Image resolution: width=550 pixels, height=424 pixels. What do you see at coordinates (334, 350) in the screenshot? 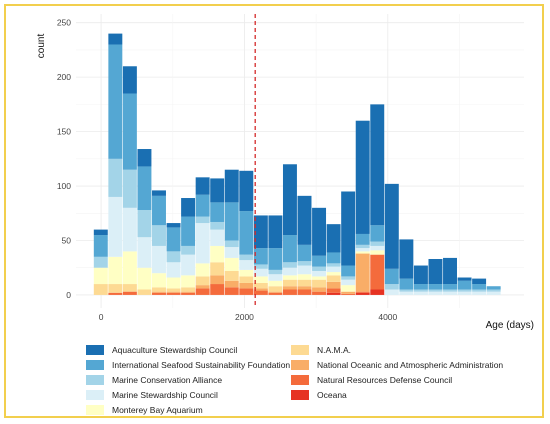
I see `legend-label: N.A.M.A.` at bounding box center [334, 350].